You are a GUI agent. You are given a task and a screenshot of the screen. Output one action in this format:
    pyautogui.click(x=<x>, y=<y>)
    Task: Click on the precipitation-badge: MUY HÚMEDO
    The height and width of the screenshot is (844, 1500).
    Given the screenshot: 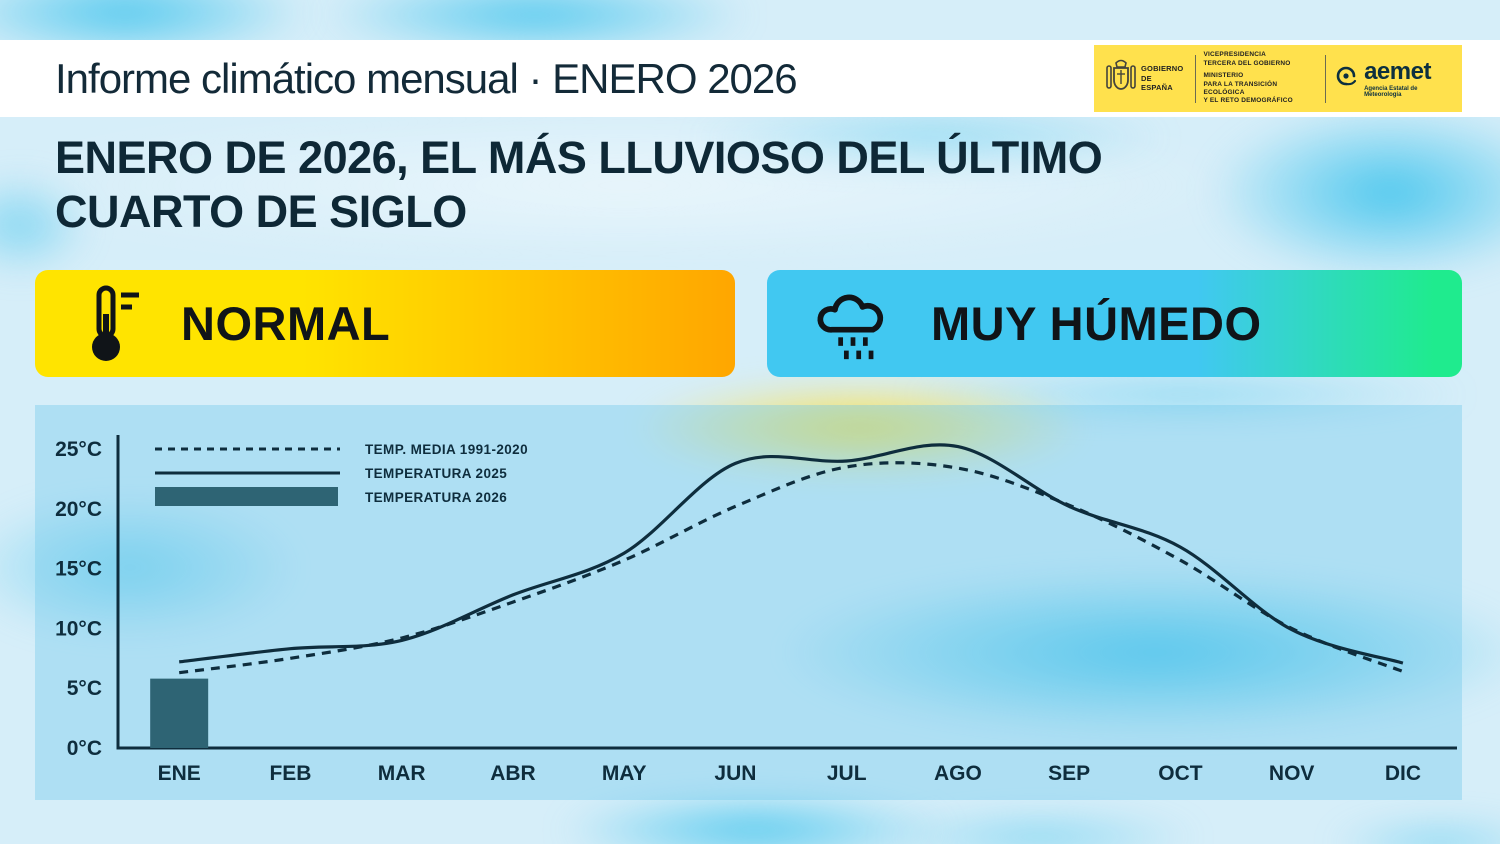 What is the action you would take?
    pyautogui.click(x=1114, y=323)
    